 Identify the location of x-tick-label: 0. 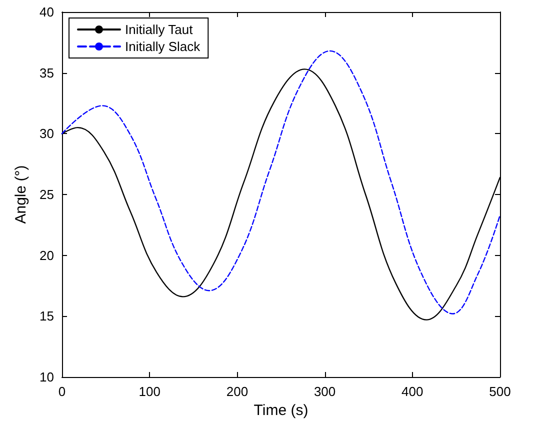
(62, 391).